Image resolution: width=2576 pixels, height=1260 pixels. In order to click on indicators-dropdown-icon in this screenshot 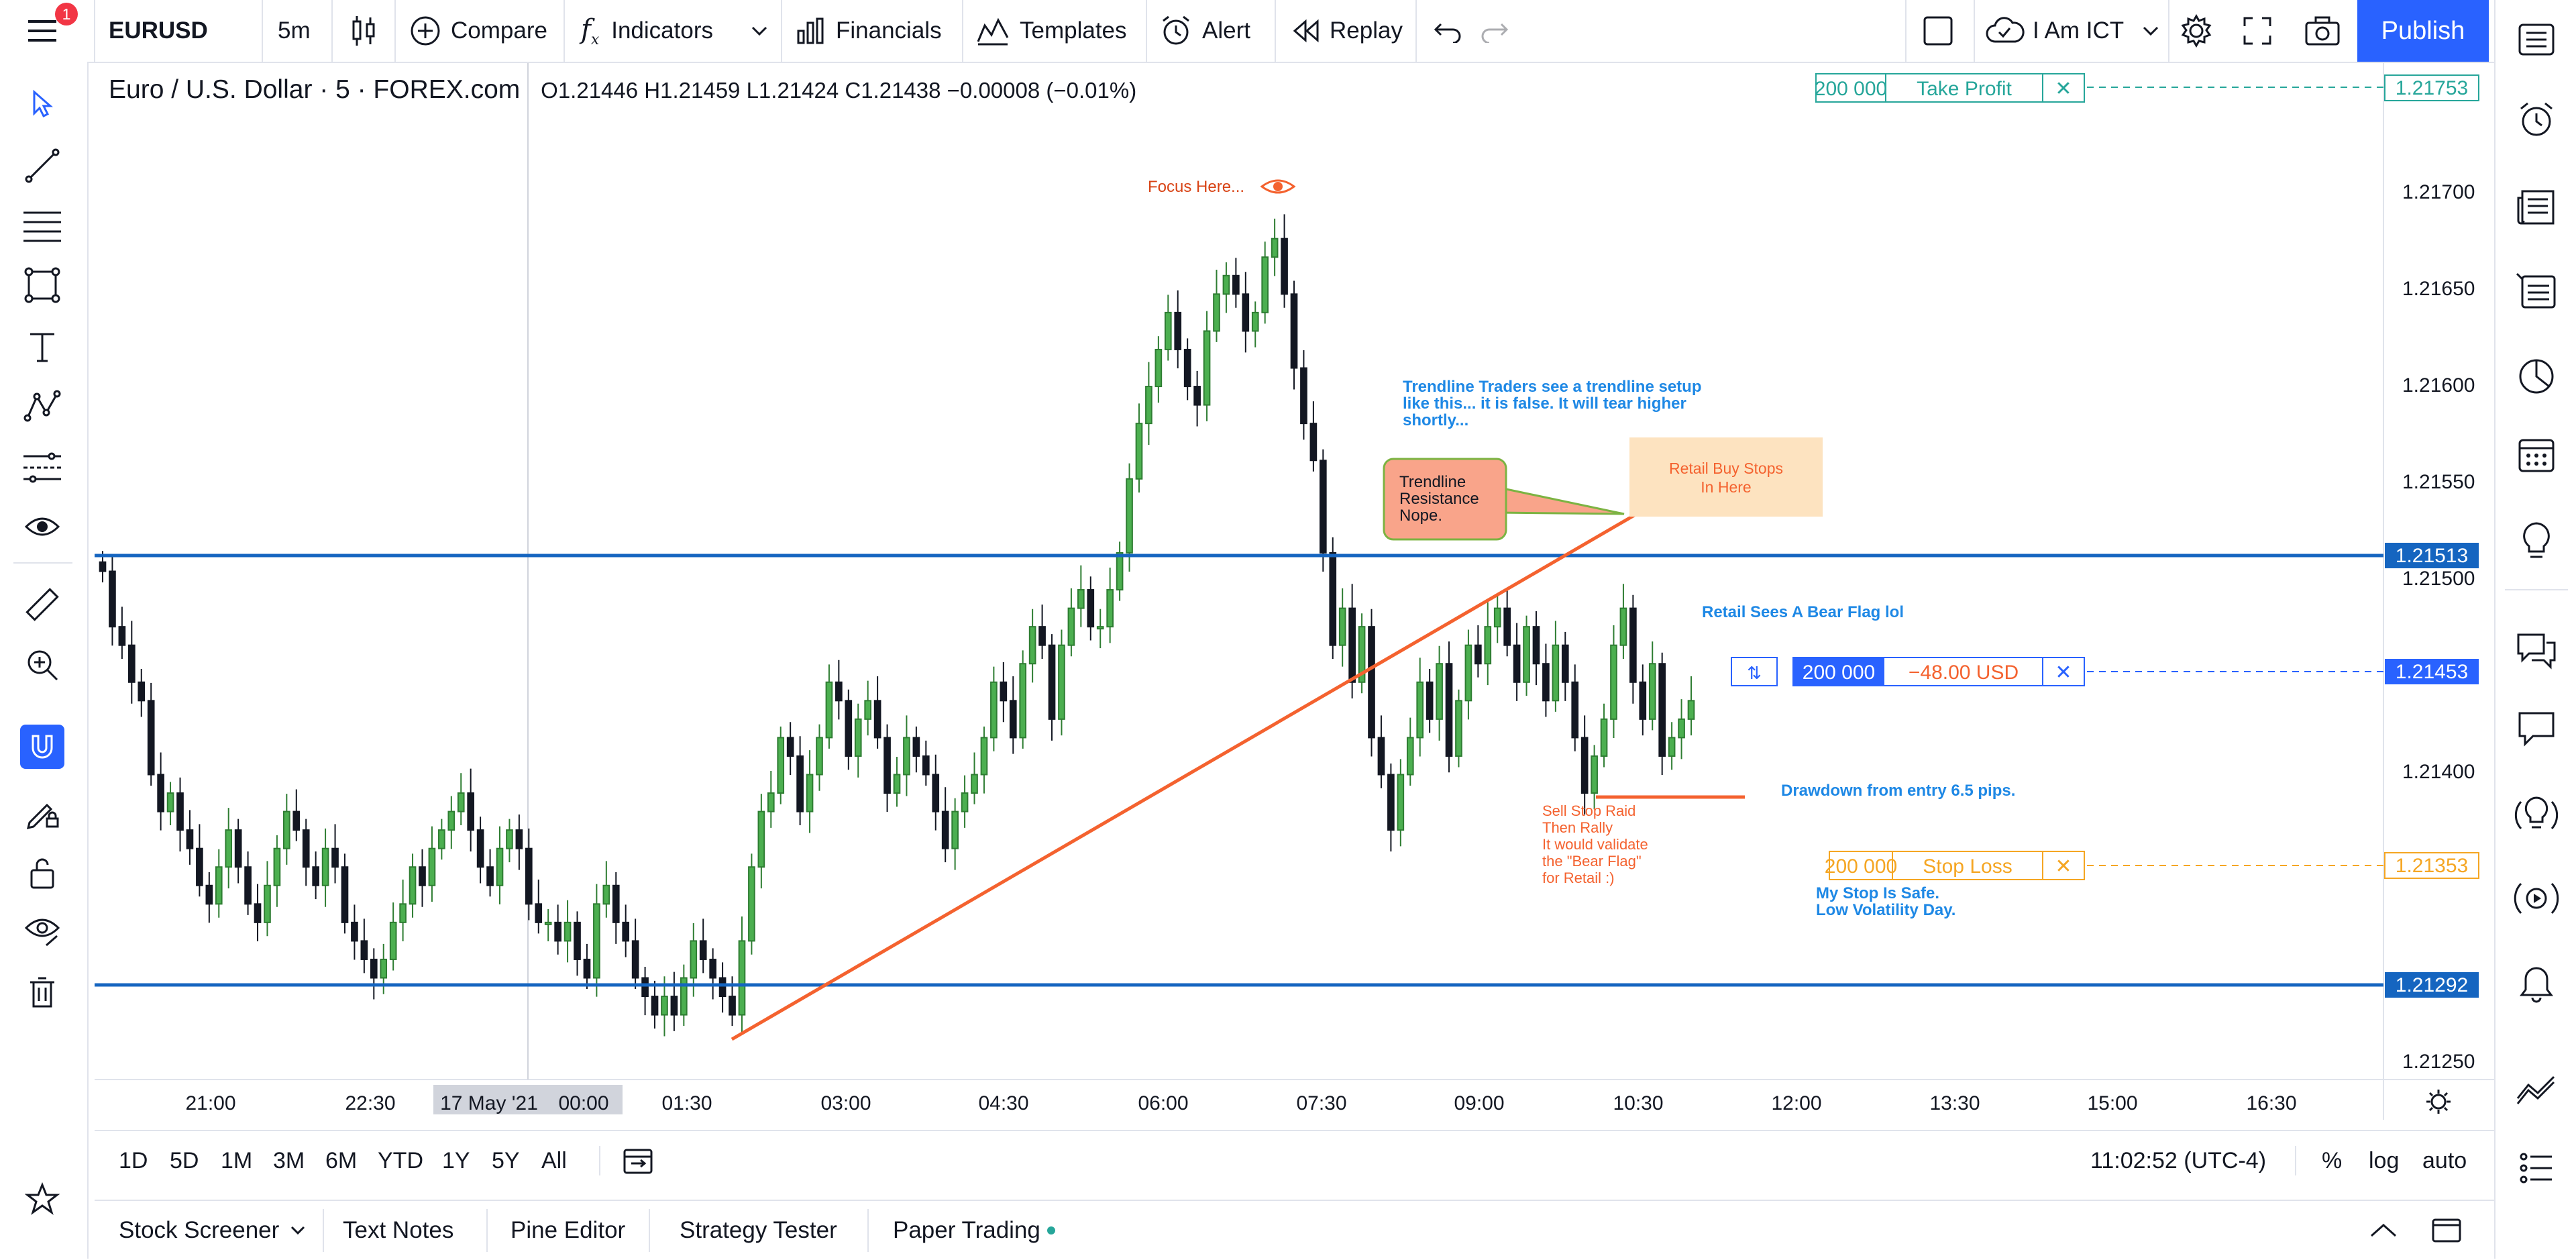, I will do `click(759, 31)`.